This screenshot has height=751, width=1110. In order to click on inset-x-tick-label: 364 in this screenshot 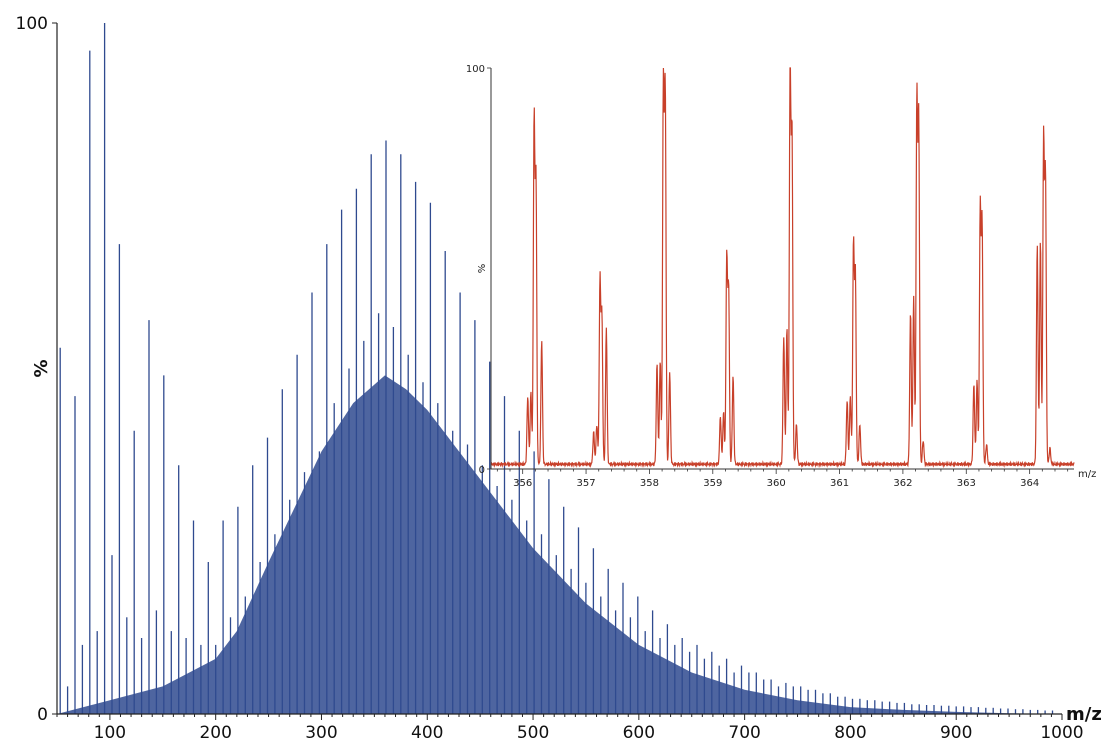, I will do `click(1029, 483)`.